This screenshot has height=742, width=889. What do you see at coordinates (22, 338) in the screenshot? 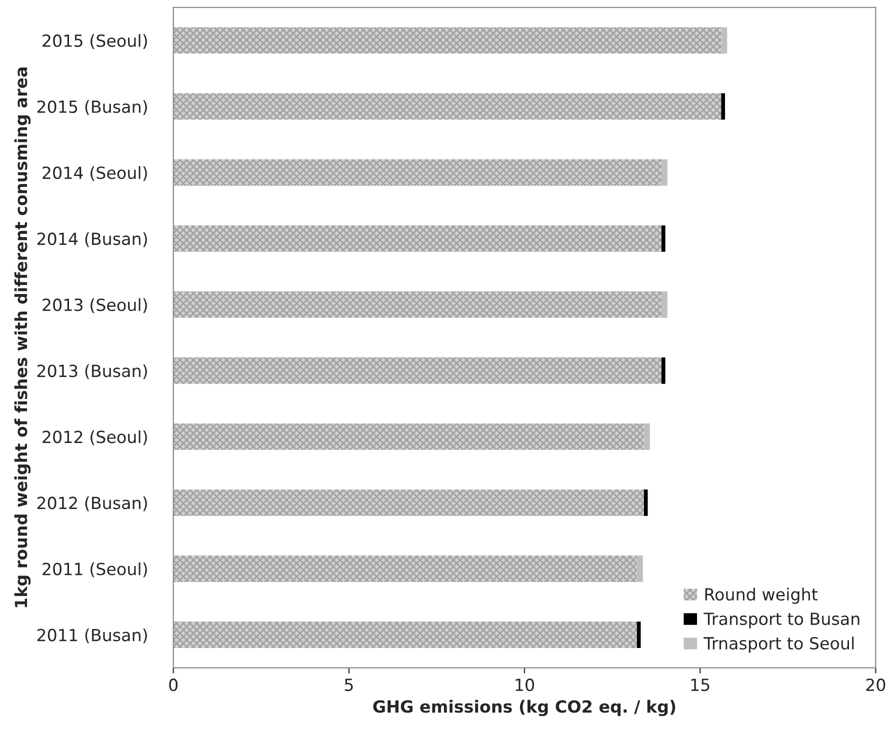
I see `y-axis-title: 1kg round weight of fishes with different conusming area` at bounding box center [22, 338].